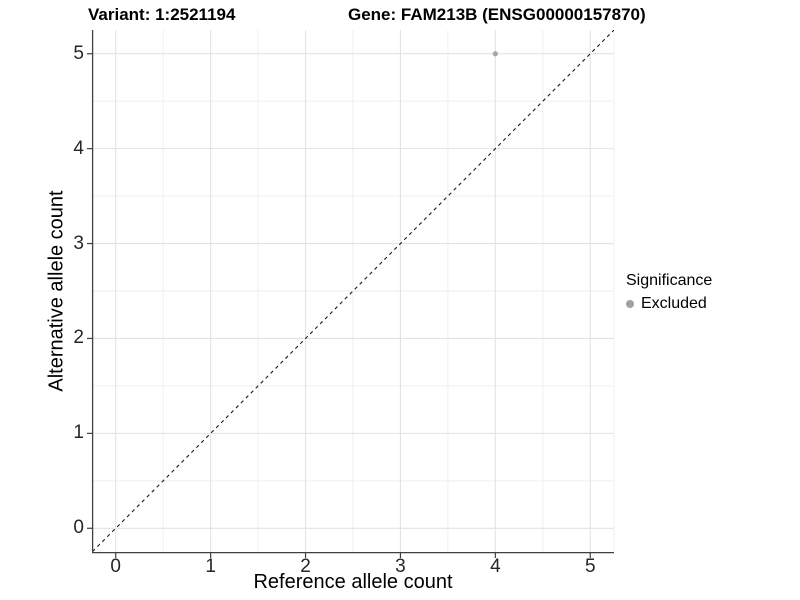 This screenshot has width=800, height=600. I want to click on plot-title-variant: Variant: 1:2521194, so click(162, 14).